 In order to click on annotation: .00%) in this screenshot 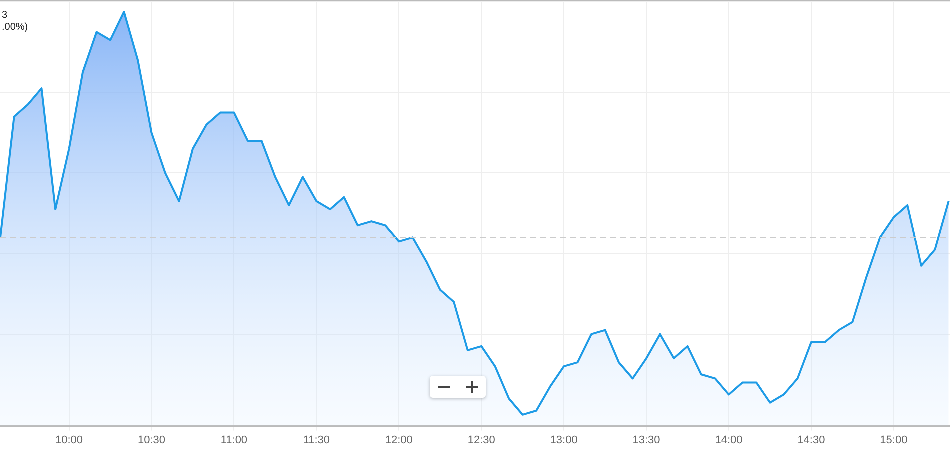, I will do `click(15, 28)`.